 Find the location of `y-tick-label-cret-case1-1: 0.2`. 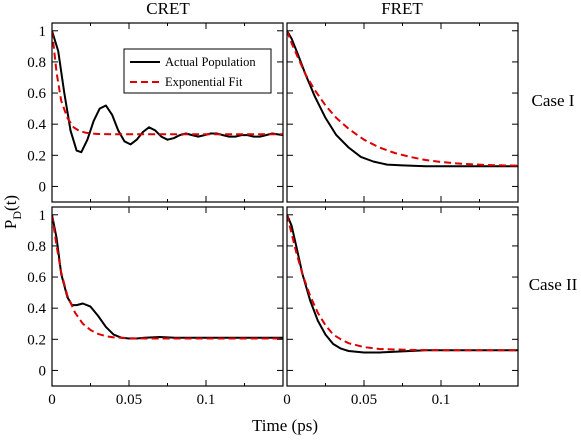

y-tick-label-cret-case1-1: 0.2 is located at coordinates (36, 156).